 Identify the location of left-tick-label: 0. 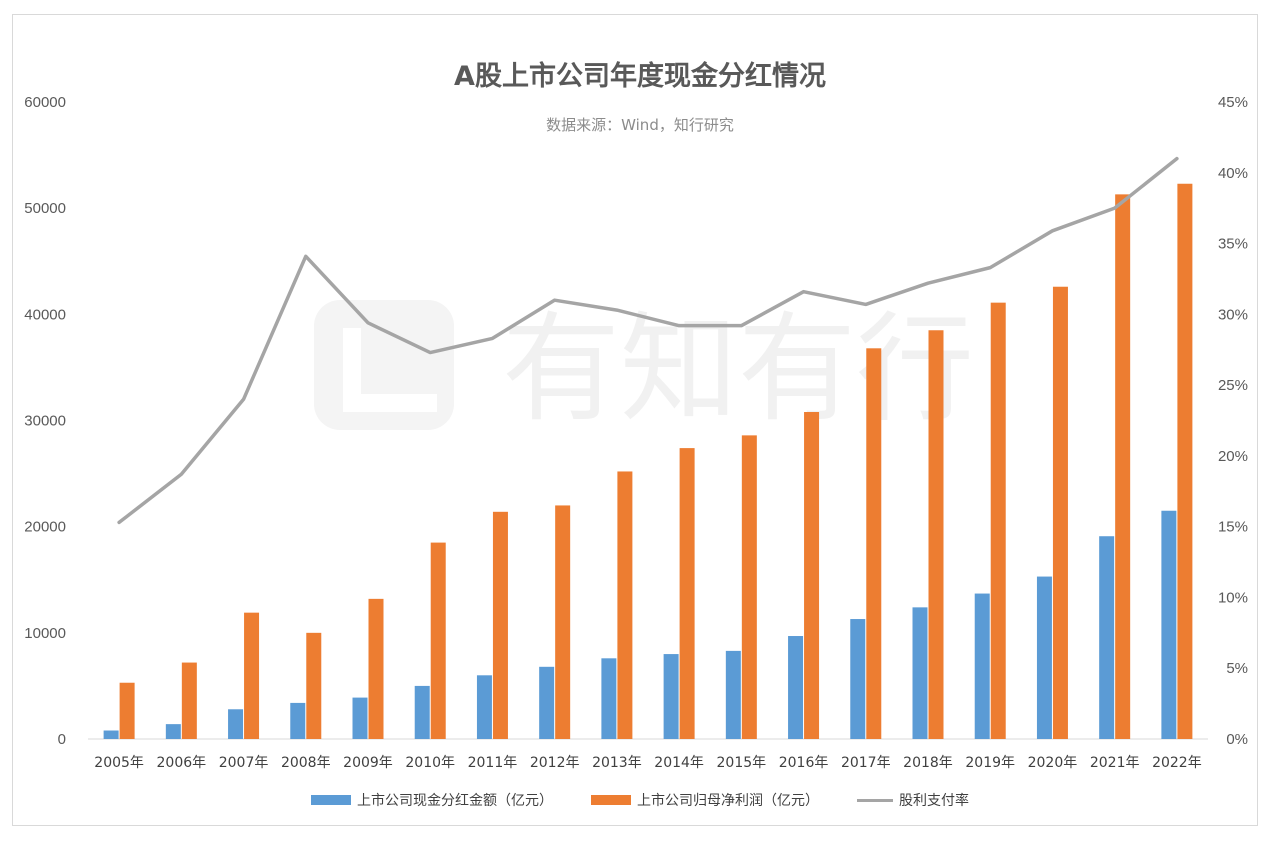
(62, 739).